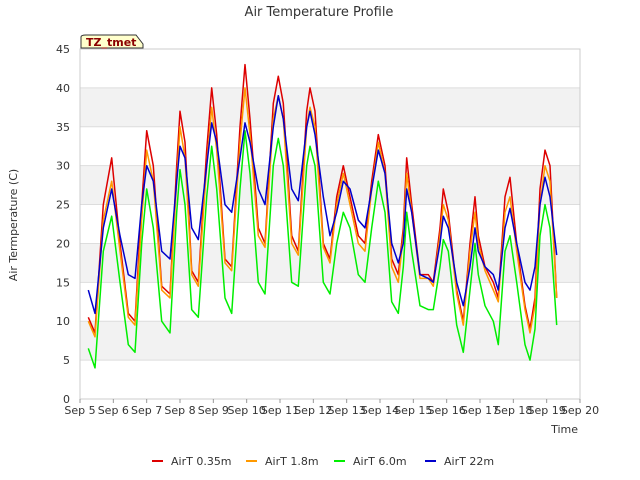 This screenshot has width=640, height=480. What do you see at coordinates (480, 410) in the screenshot?
I see `x-tick-label: Sep 17` at bounding box center [480, 410].